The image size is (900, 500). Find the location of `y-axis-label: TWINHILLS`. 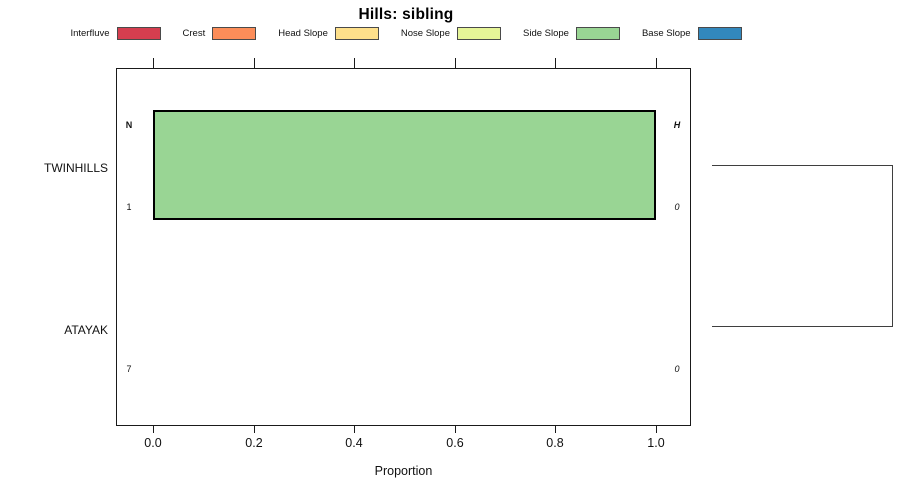

y-axis-label: TWINHILLS is located at coordinates (75, 168).